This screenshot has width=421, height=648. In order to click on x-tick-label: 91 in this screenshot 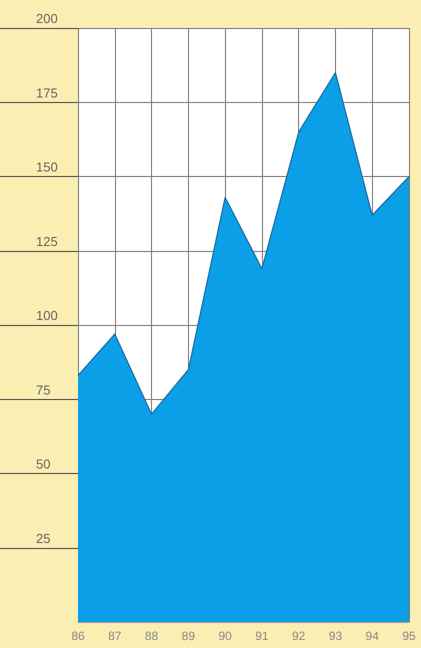, I will do `click(262, 636)`.